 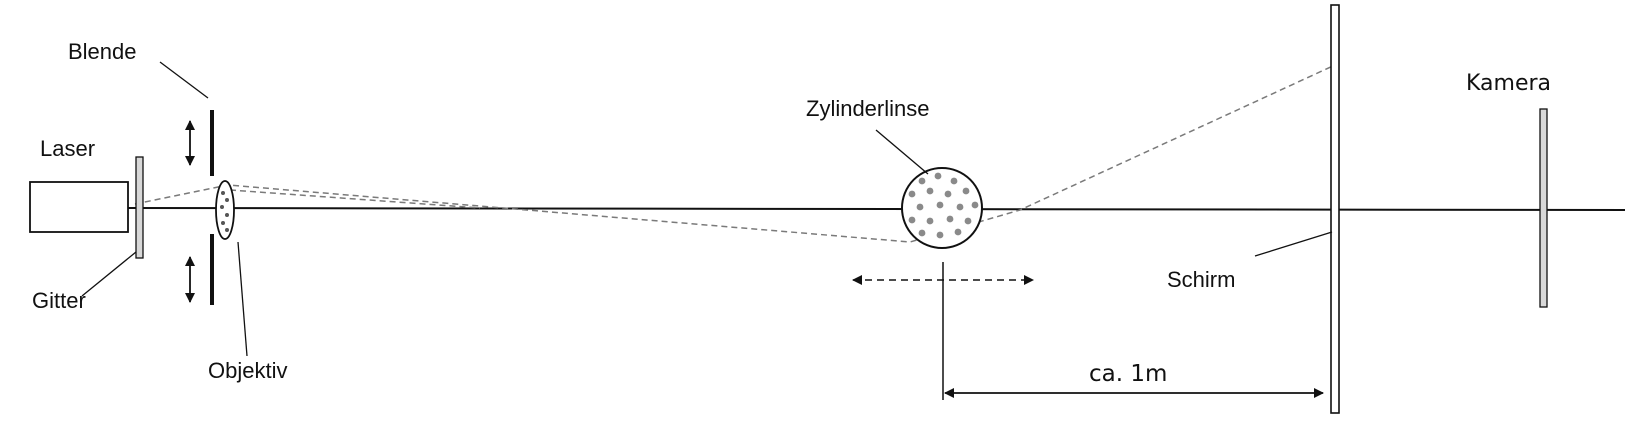 What do you see at coordinates (1128, 374) in the screenshot?
I see `label-distance: ca. 1m` at bounding box center [1128, 374].